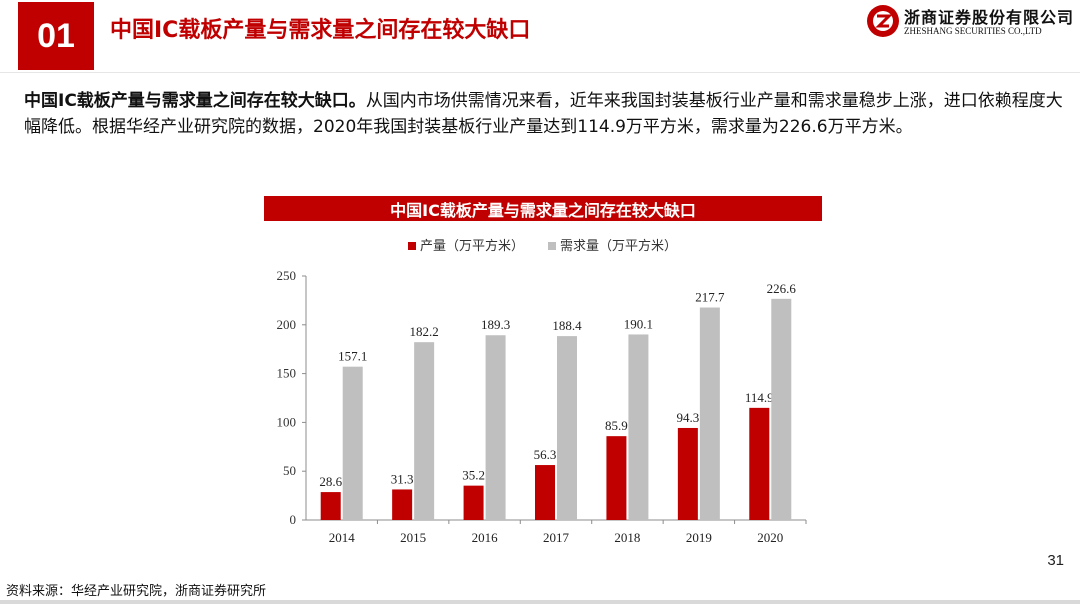  Describe the element at coordinates (638, 323) in the screenshot. I see `demand-value-label: 190.1` at that location.